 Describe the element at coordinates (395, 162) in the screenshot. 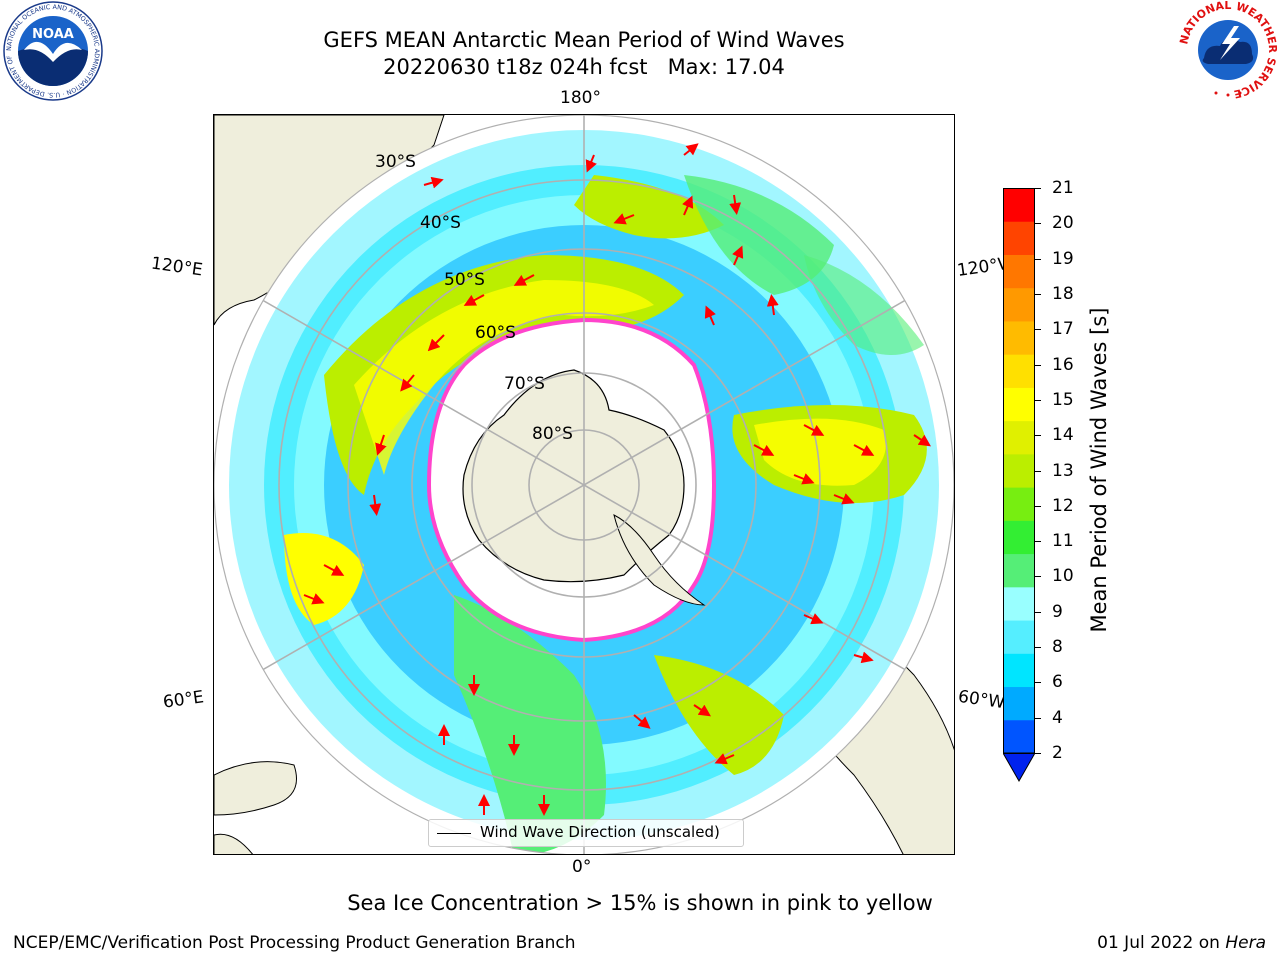

I see `lat-label-30s: 30°S` at that location.